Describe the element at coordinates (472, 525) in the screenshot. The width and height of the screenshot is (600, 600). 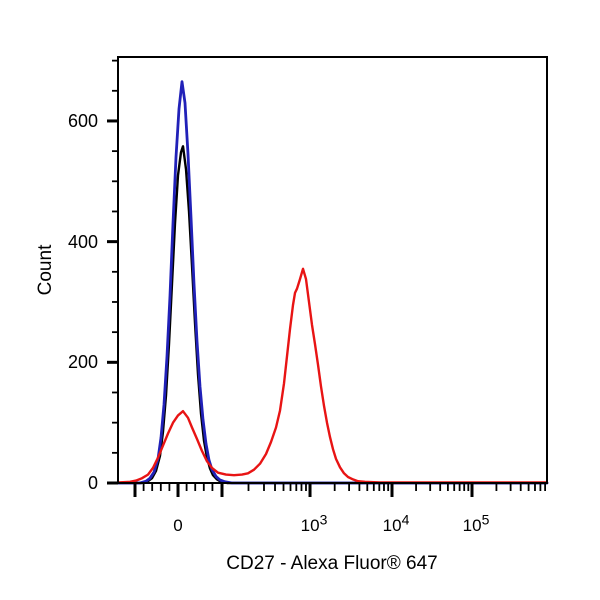
I see `x-tick-3-base: 10` at that location.